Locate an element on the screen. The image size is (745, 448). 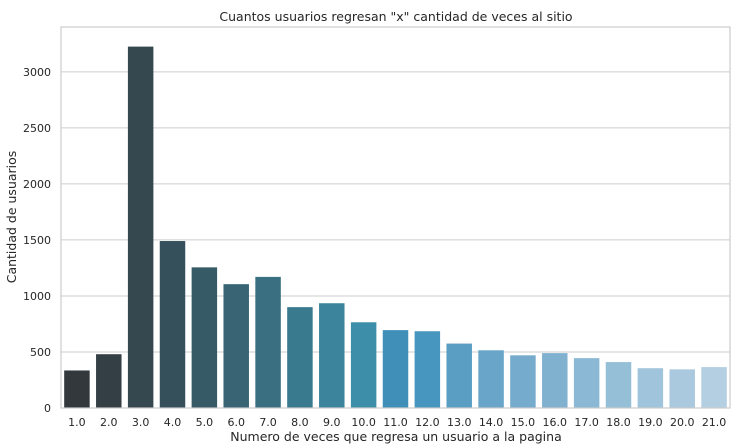
x-tick-label: 6.0 is located at coordinates (236, 422).